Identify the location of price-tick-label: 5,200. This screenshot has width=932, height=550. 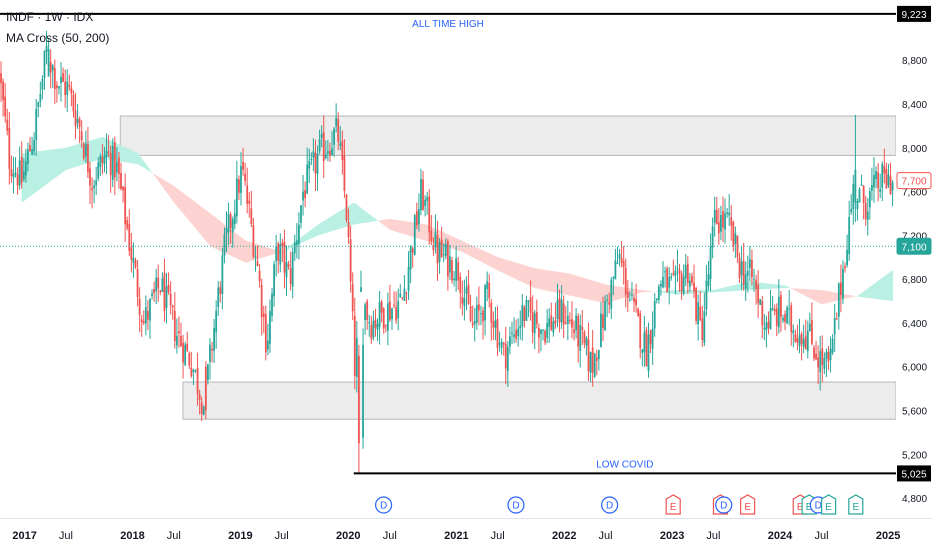
(914, 455).